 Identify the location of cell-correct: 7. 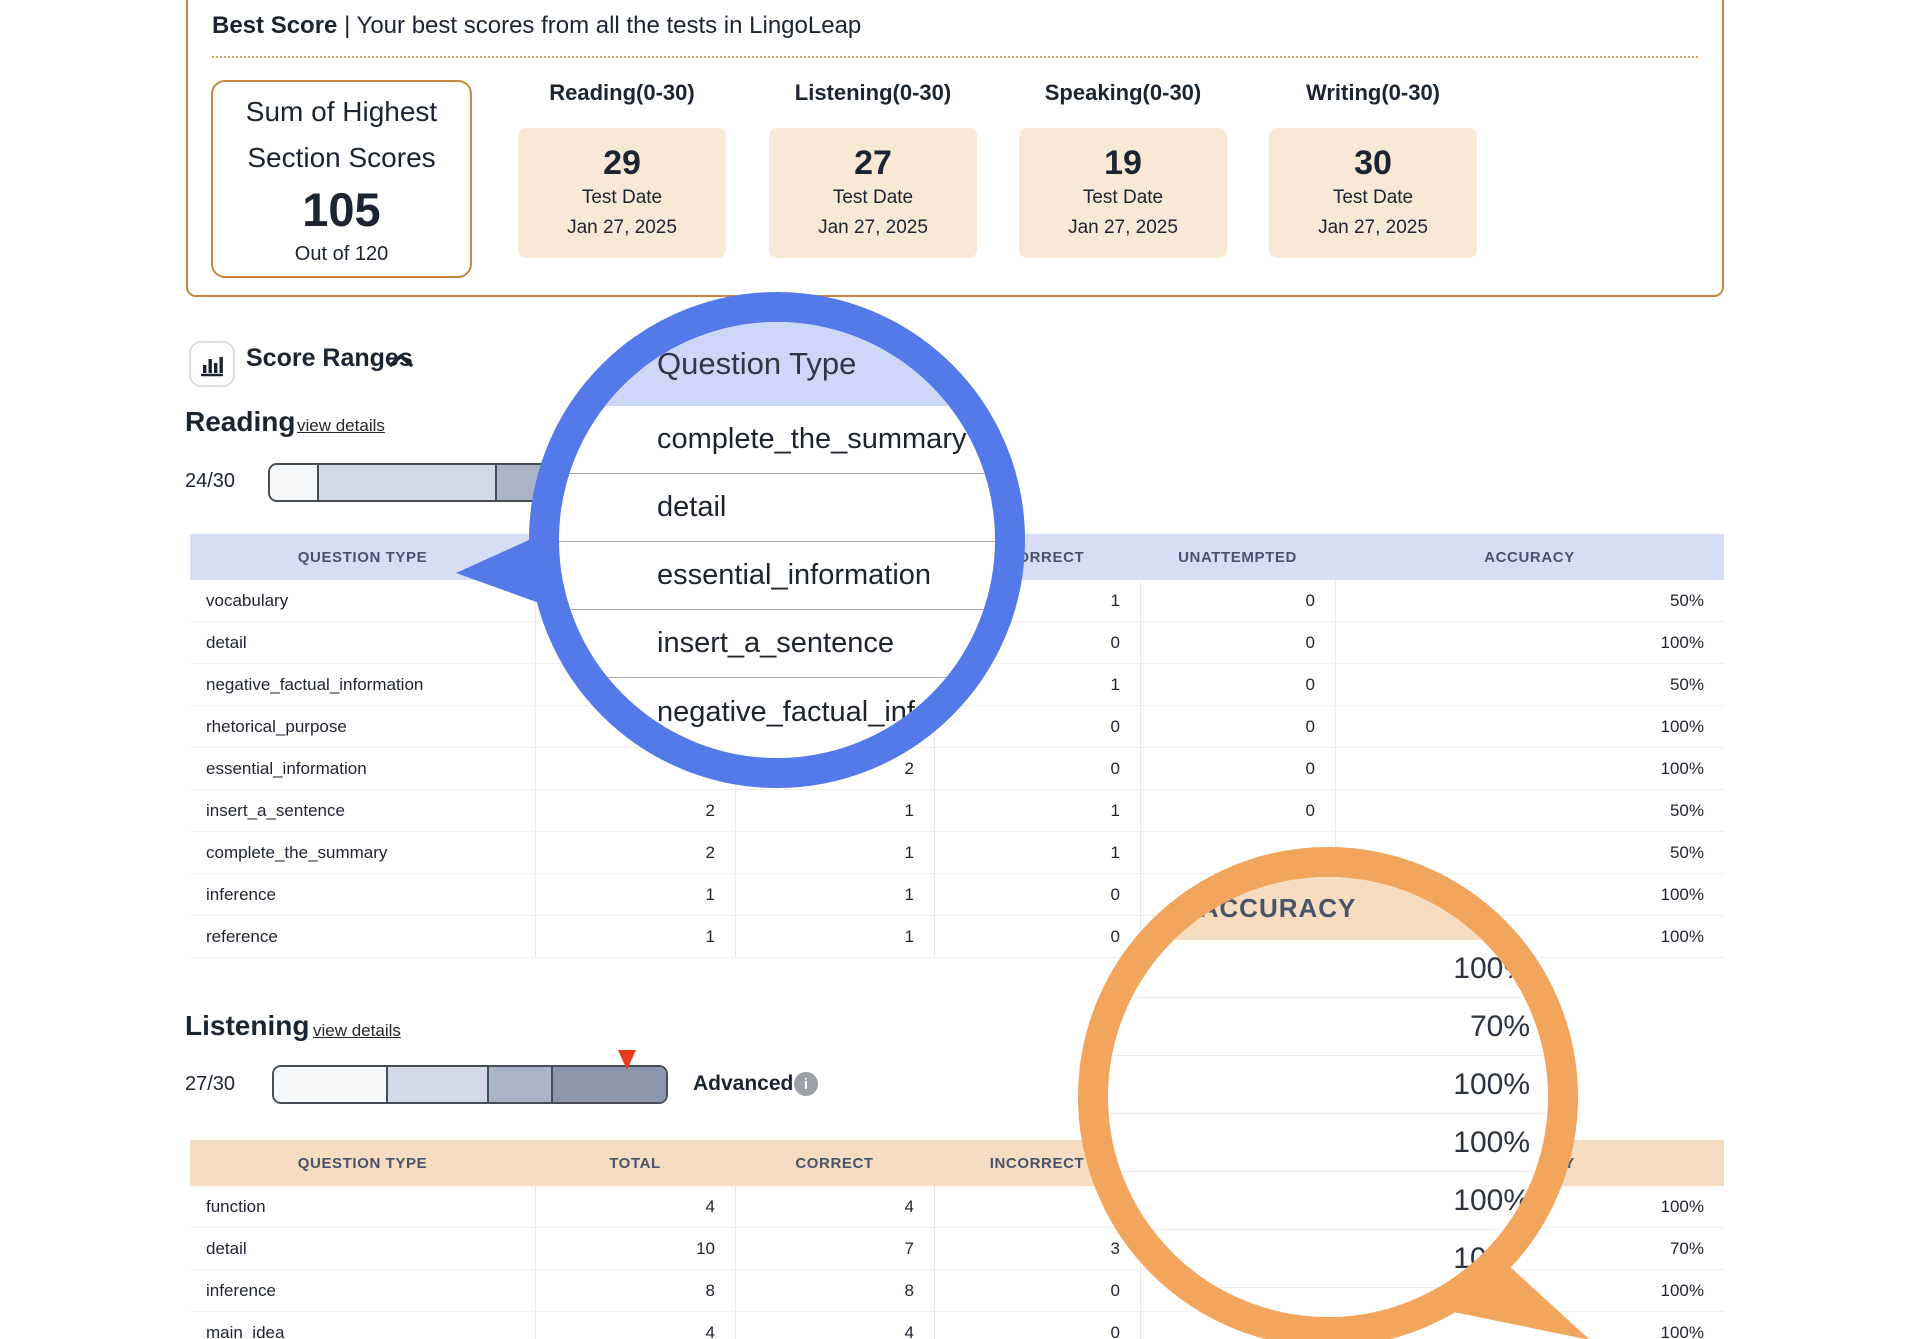
(834, 1248).